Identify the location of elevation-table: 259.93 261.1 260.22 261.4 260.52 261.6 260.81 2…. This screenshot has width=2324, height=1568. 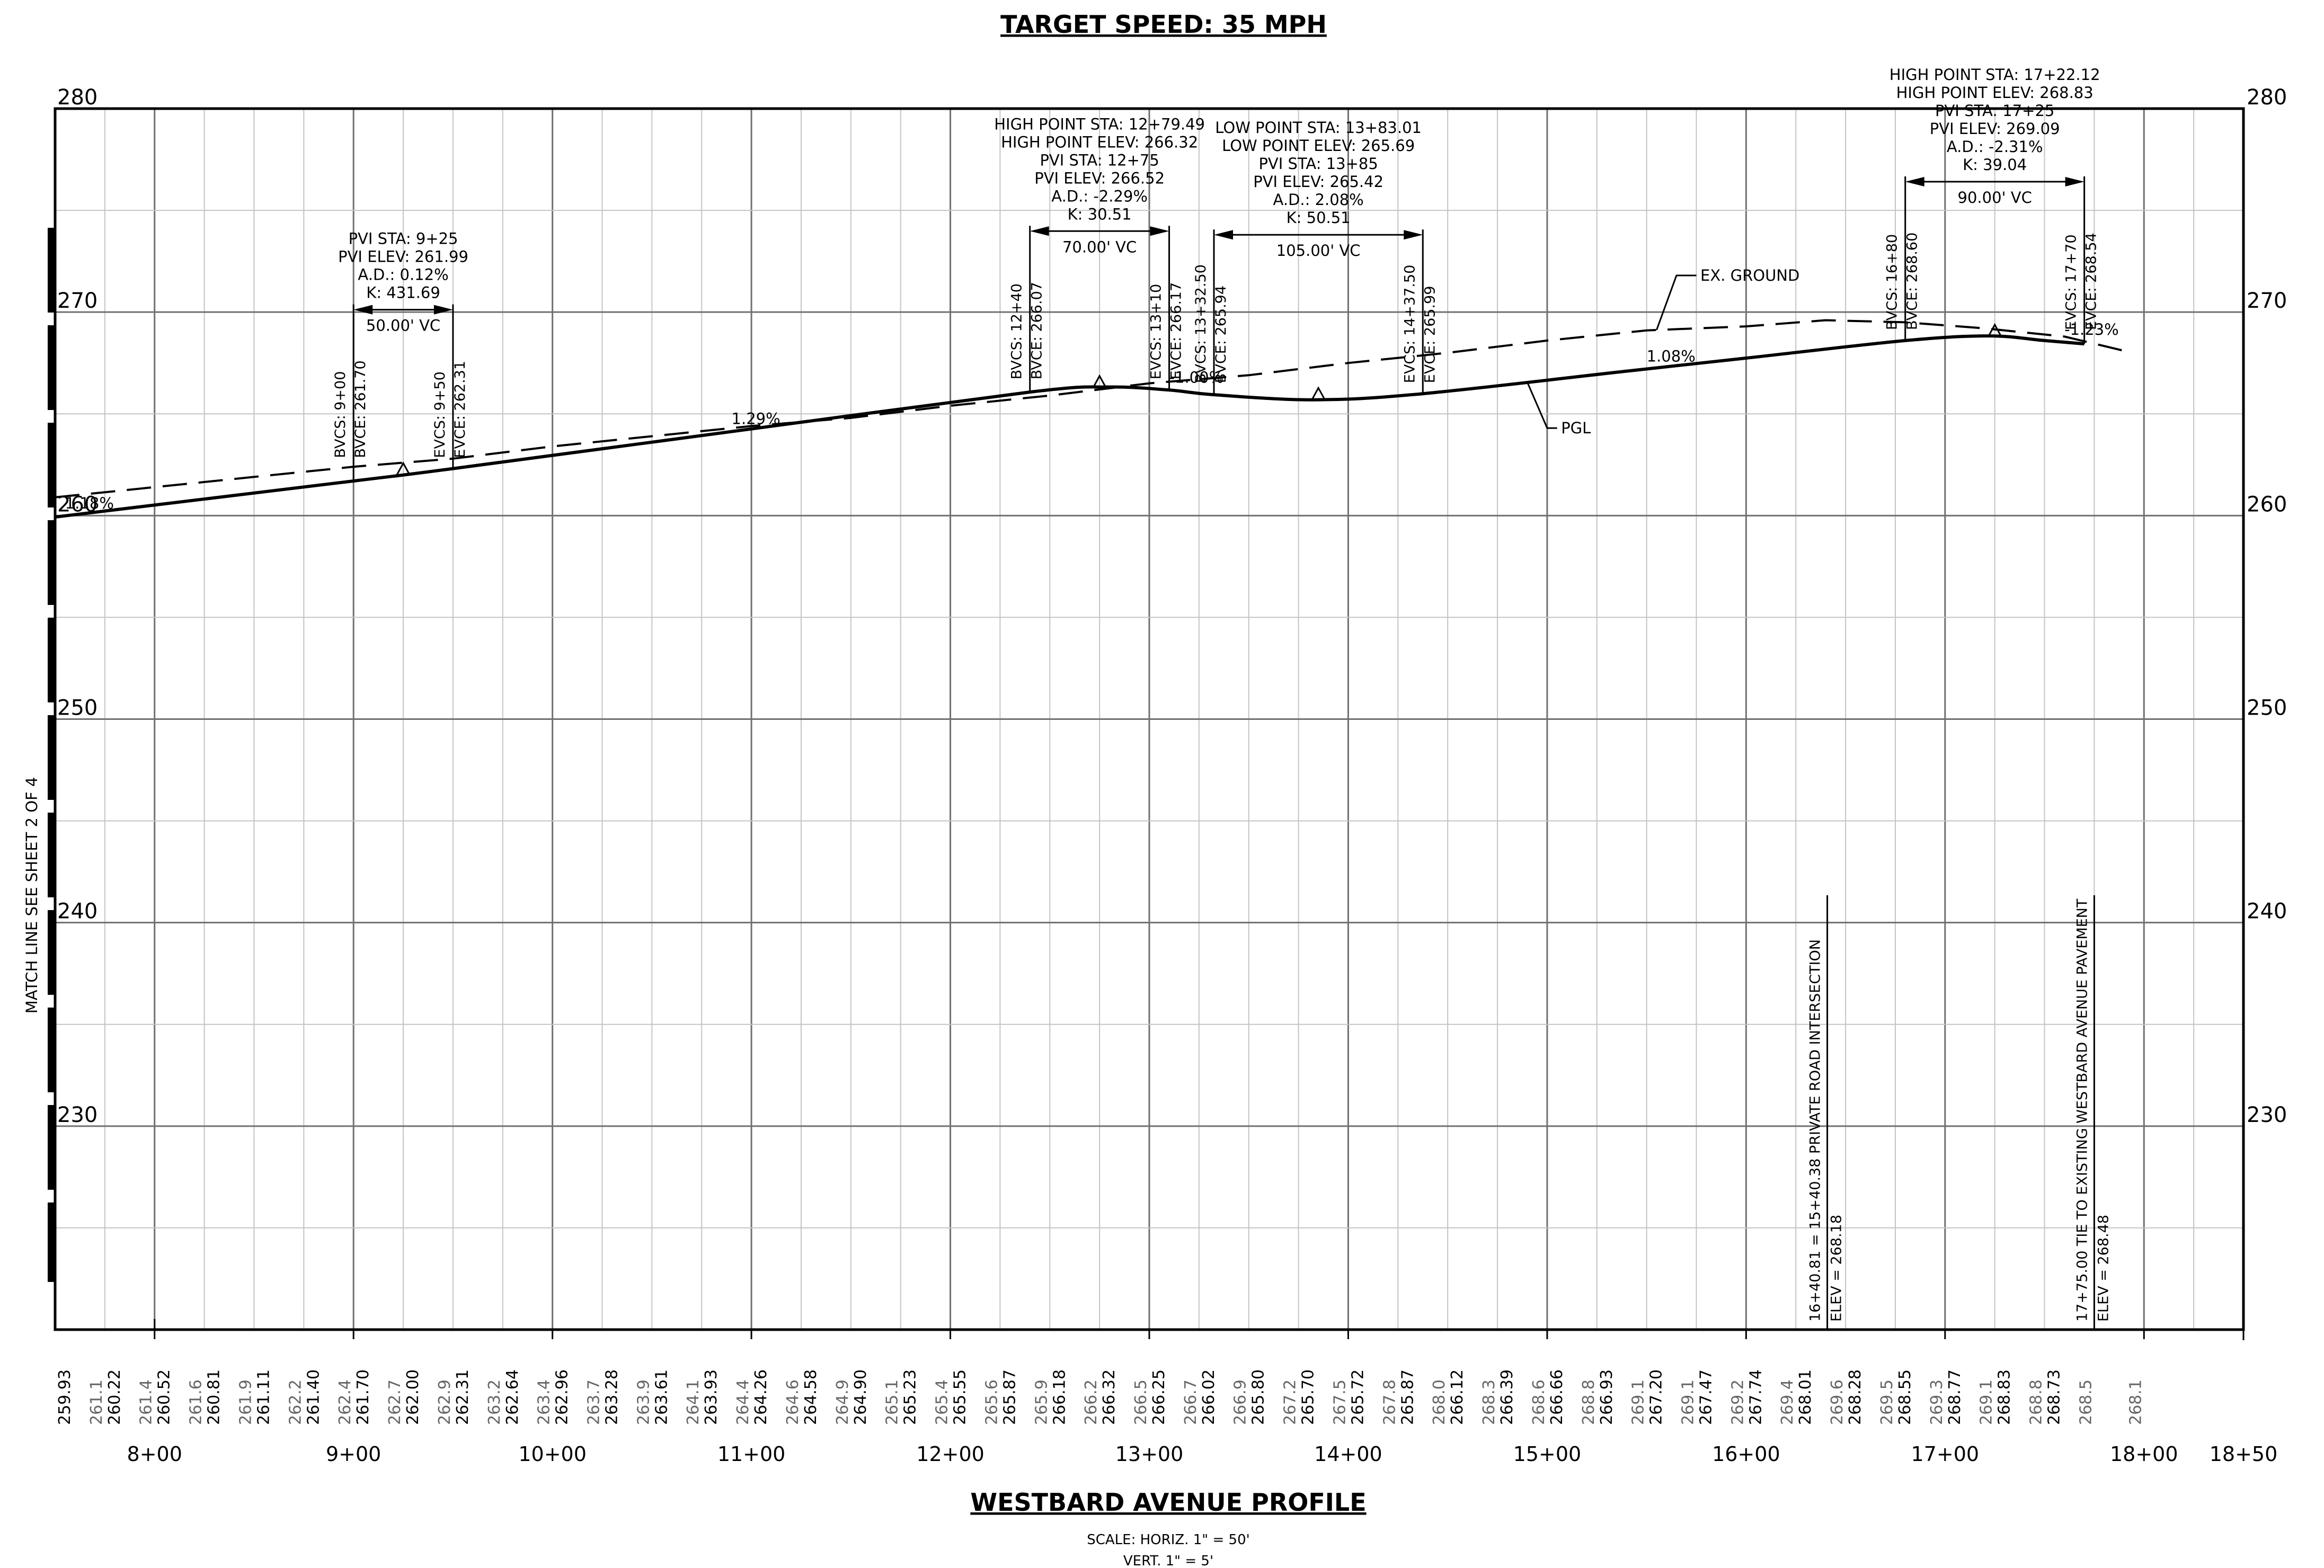
(1151, 1372).